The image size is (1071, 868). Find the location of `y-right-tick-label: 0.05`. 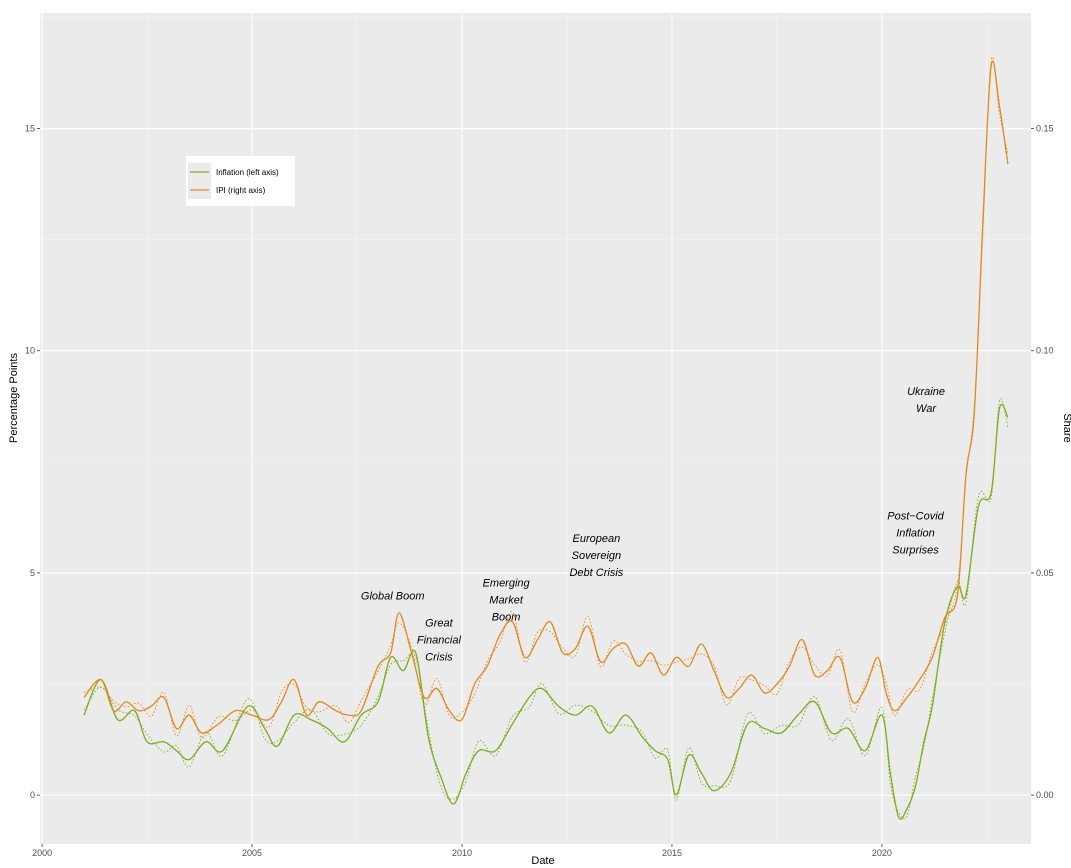

y-right-tick-label: 0.05 is located at coordinates (1045, 573).